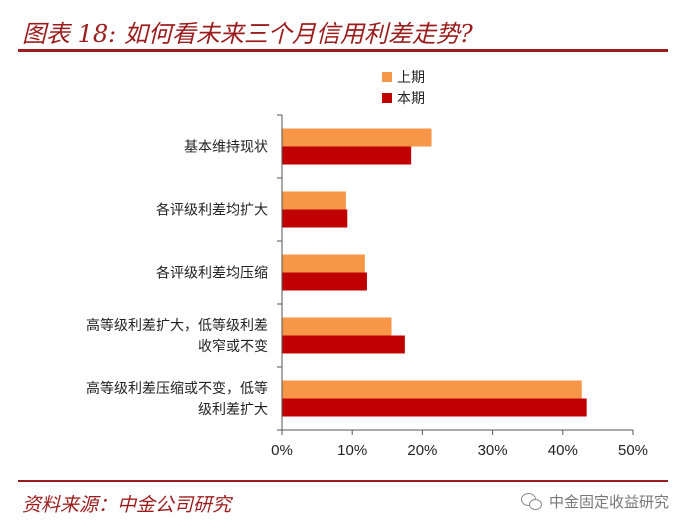 Image resolution: width=691 pixels, height=531 pixels. I want to click on x-tick-label-0: 0%, so click(282, 450).